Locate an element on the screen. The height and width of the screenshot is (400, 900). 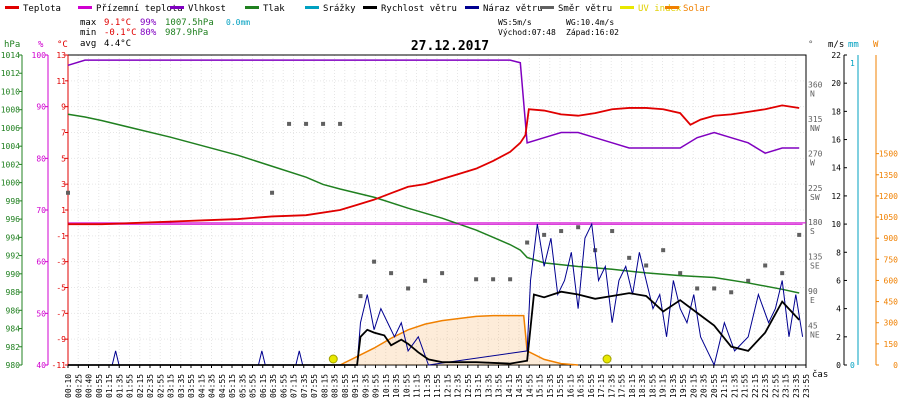
x-tick-label: 00:55 is located at coordinates (99, 386).